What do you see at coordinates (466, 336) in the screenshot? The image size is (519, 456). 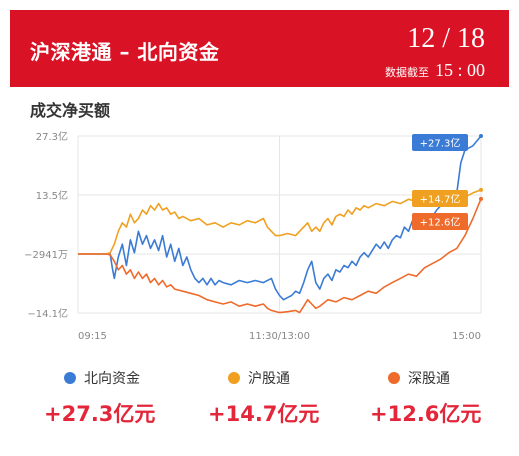 I see `x-tick-label: 15:00` at bounding box center [466, 336].